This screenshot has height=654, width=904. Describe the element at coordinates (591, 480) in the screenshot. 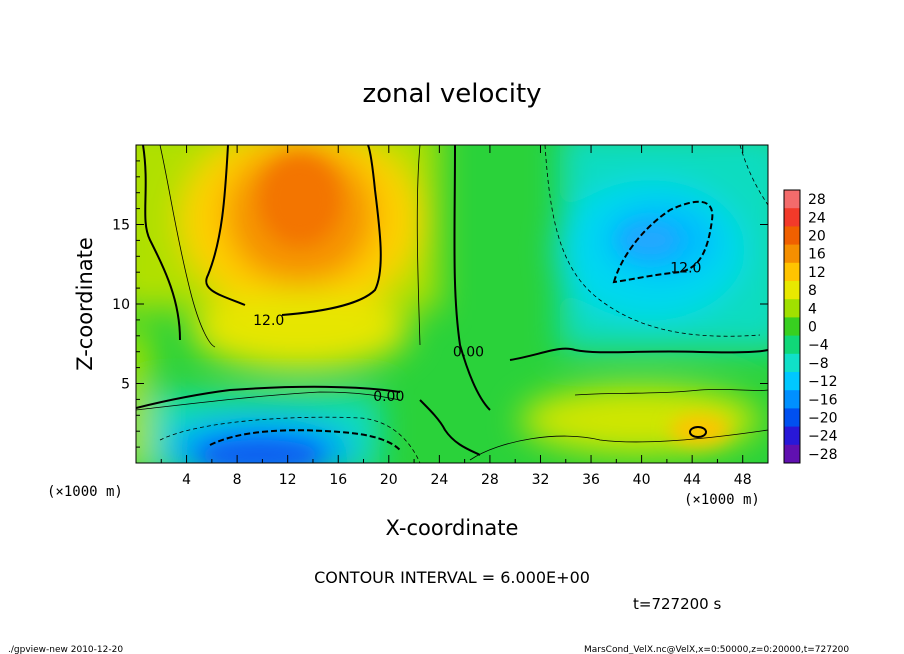

I see `x-tick-label: 36` at that location.